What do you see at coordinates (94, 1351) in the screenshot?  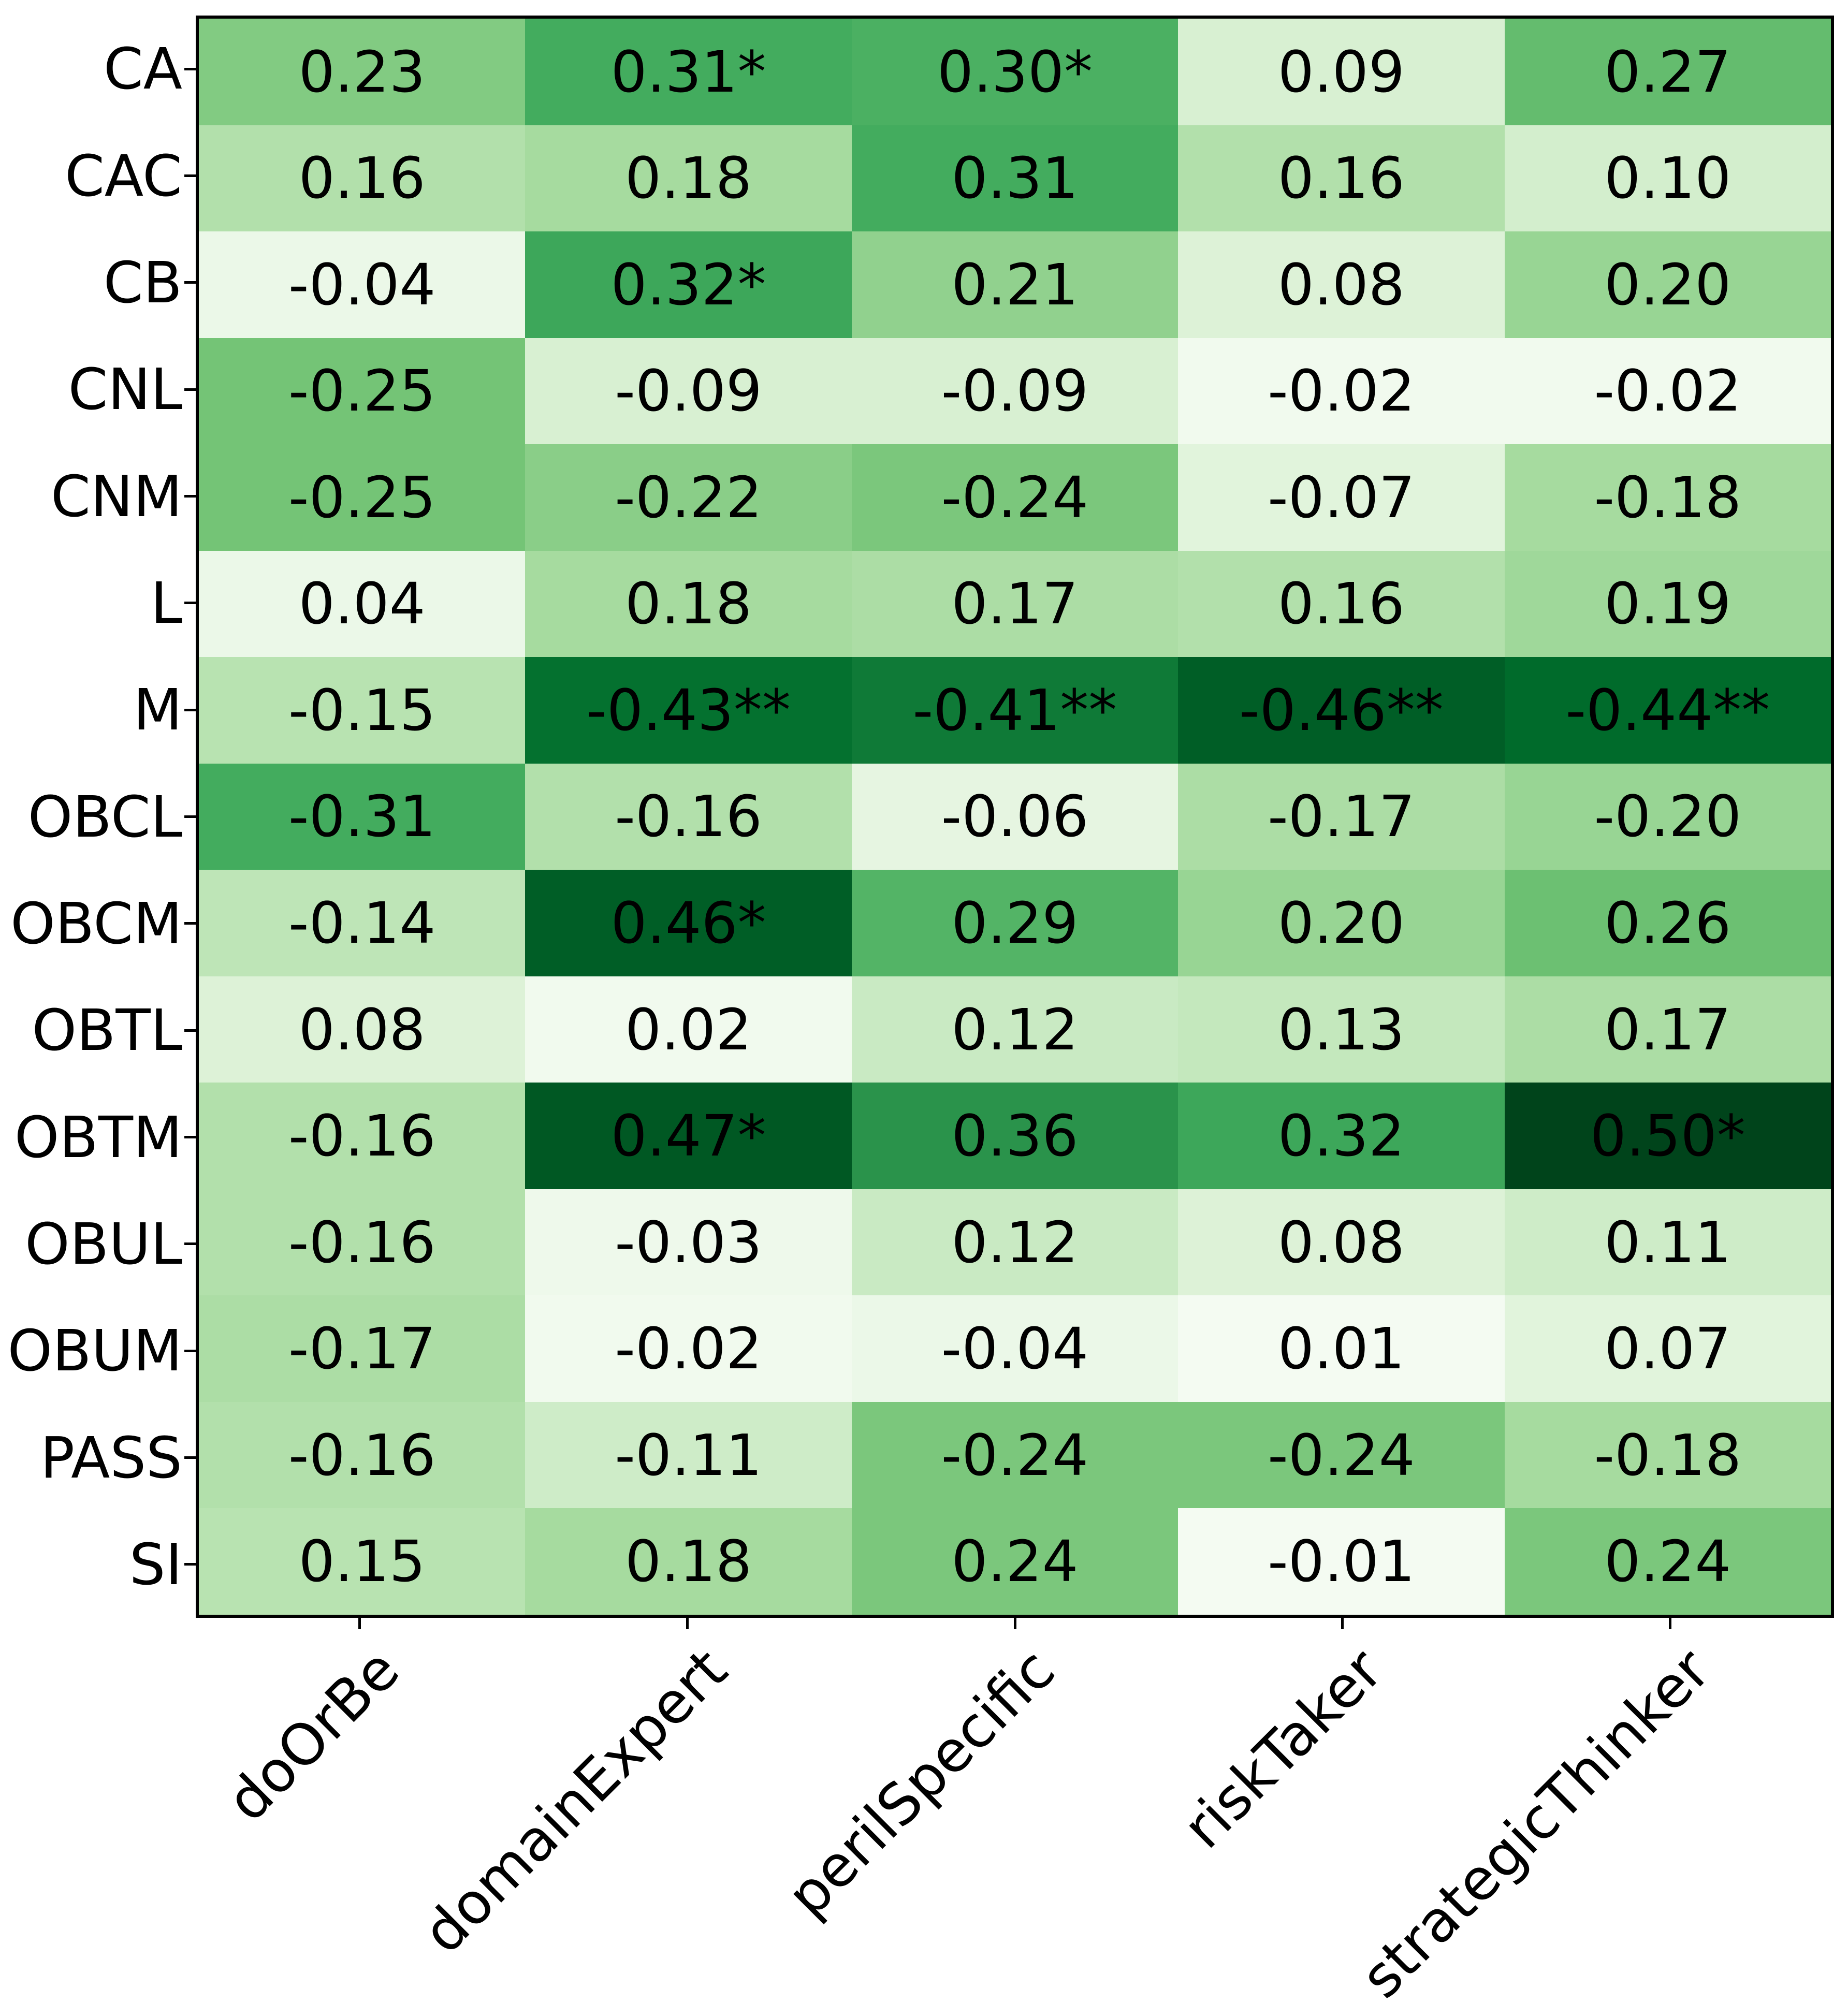 I see `y-tick-label: OBUM` at bounding box center [94, 1351].